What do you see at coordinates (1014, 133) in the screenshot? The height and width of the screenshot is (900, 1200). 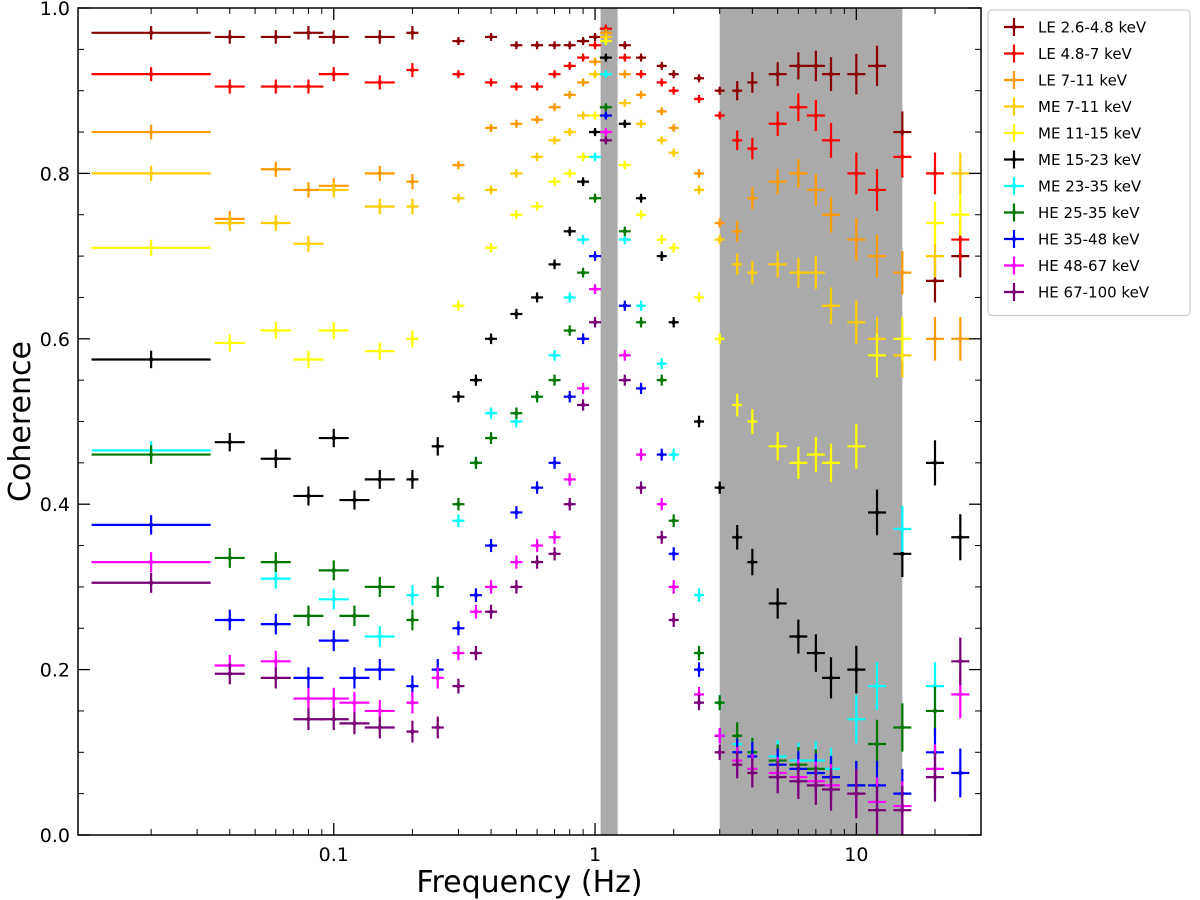 I see `legend-marker-dot` at bounding box center [1014, 133].